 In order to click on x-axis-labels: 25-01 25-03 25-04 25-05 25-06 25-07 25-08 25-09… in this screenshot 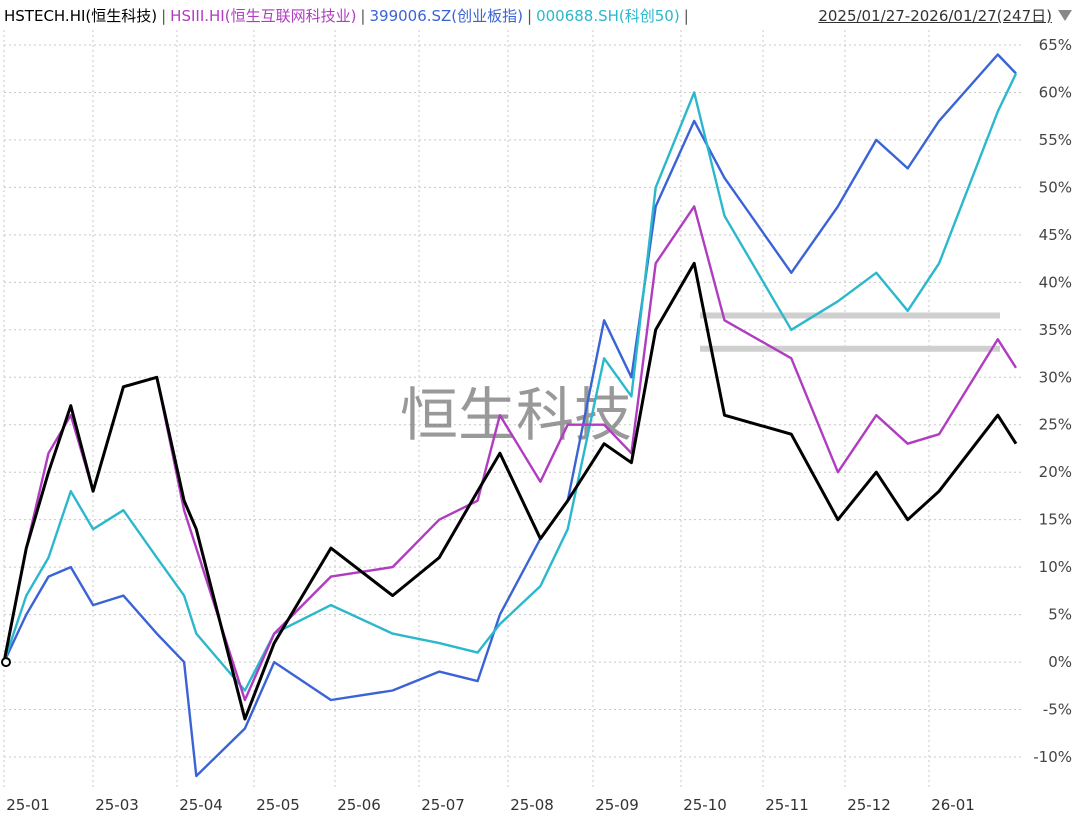, I will do `click(490, 805)`.